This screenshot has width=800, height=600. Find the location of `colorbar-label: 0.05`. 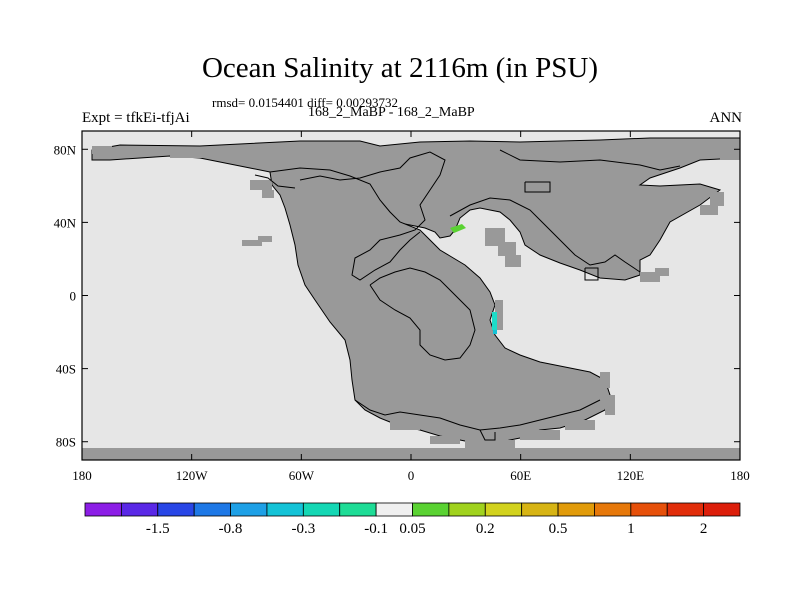

colorbar-label: 0.05 is located at coordinates (412, 529).